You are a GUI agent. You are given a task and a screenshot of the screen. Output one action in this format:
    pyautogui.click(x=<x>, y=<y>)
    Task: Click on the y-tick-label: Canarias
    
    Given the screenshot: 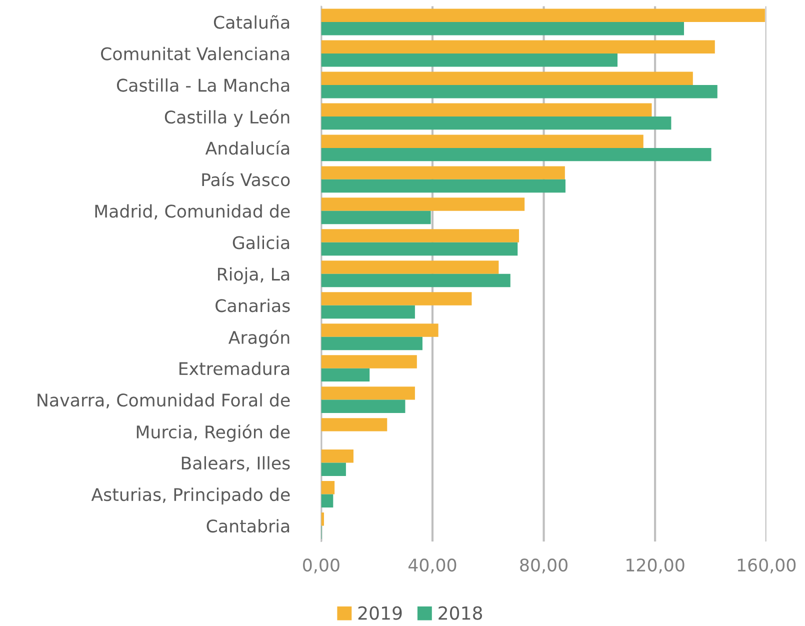 What is the action you would take?
    pyautogui.click(x=253, y=305)
    